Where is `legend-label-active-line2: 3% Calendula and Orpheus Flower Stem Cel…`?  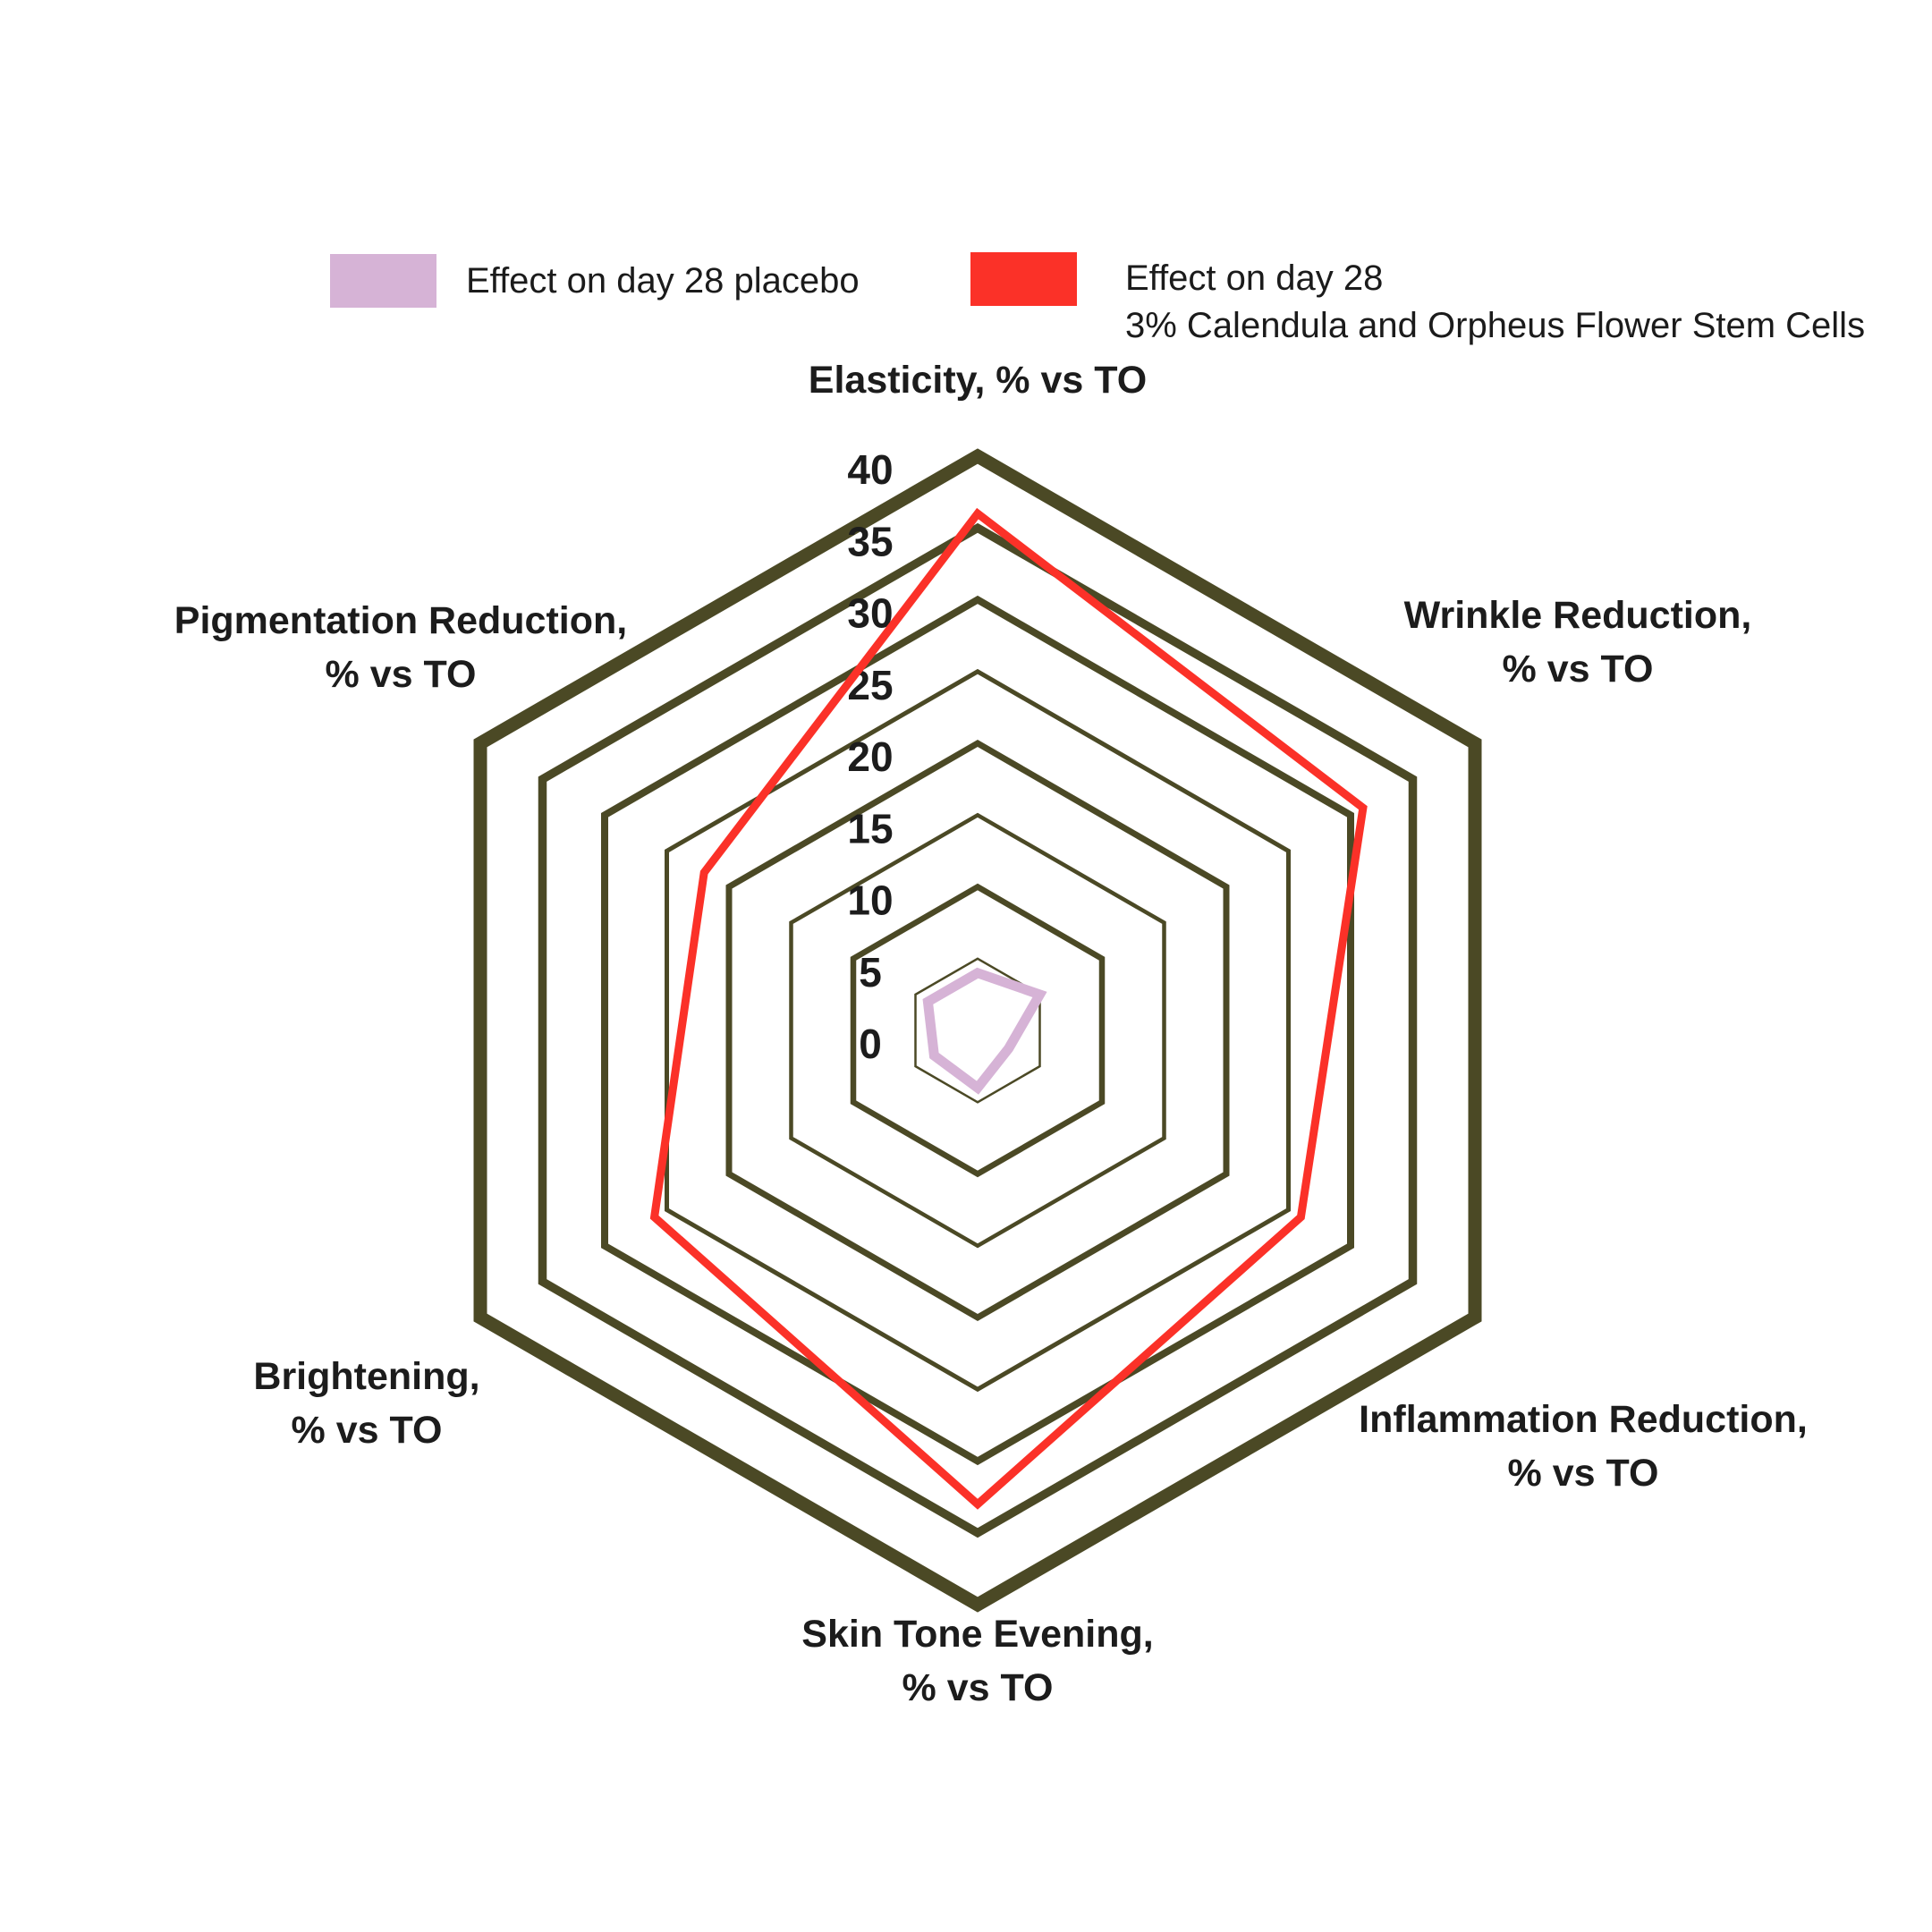 legend-label-active-line2: 3% Calendula and Orpheus Flower Stem Cel… is located at coordinates (1495, 325).